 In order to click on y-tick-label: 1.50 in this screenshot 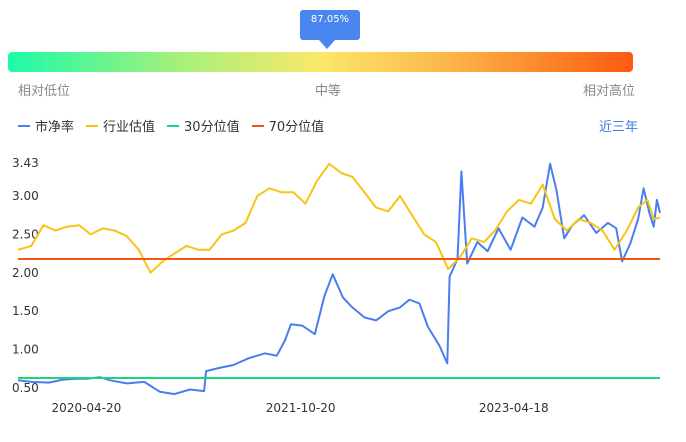, I will do `click(25, 311)`.